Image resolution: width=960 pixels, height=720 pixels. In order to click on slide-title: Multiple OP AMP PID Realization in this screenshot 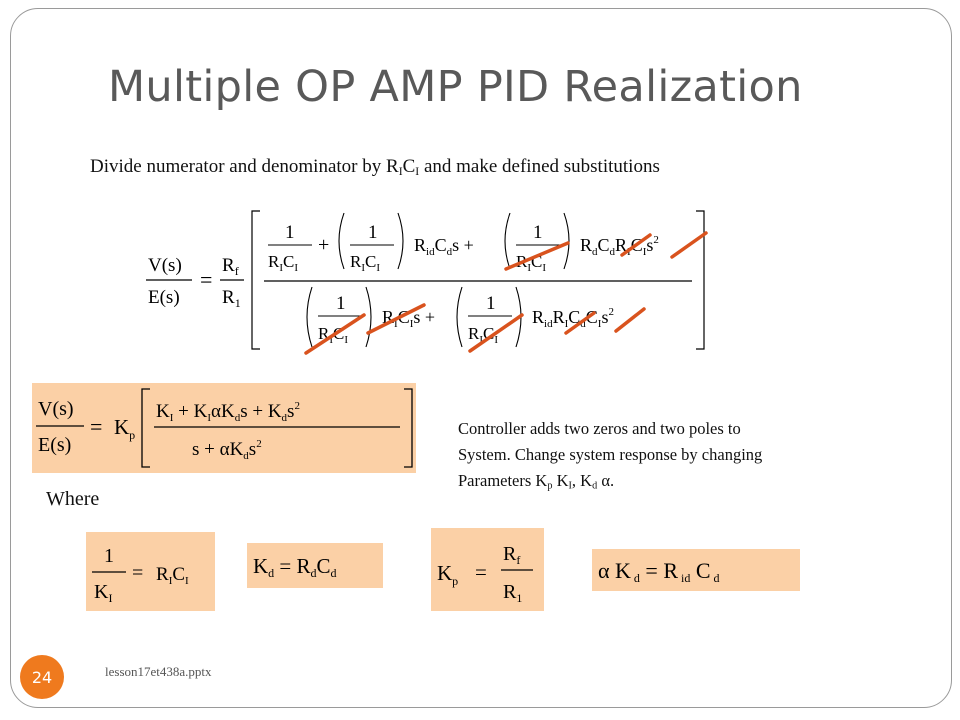, I will do `click(455, 87)`.